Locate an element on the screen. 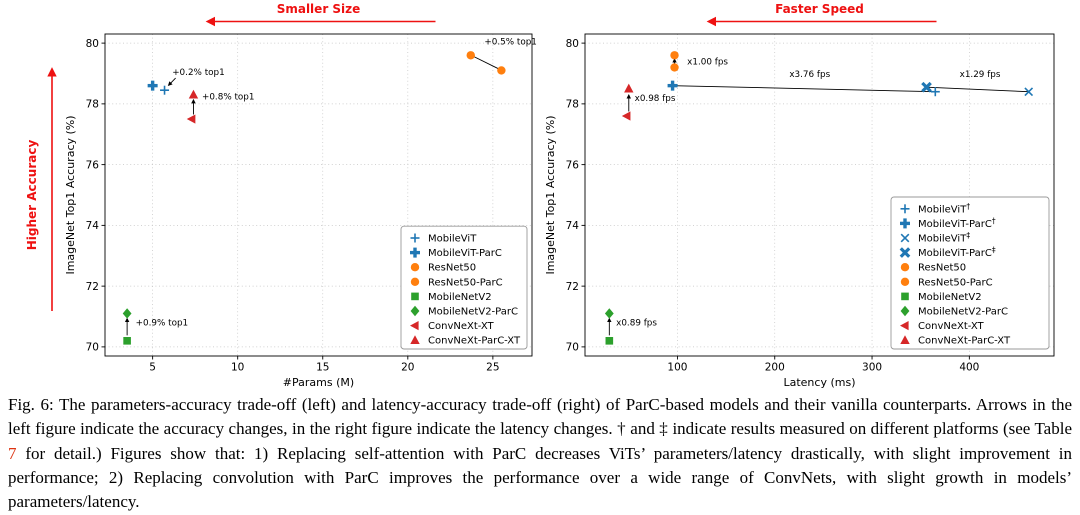  svg-text: MobileViT-ParC‡ is located at coordinates (957, 253).